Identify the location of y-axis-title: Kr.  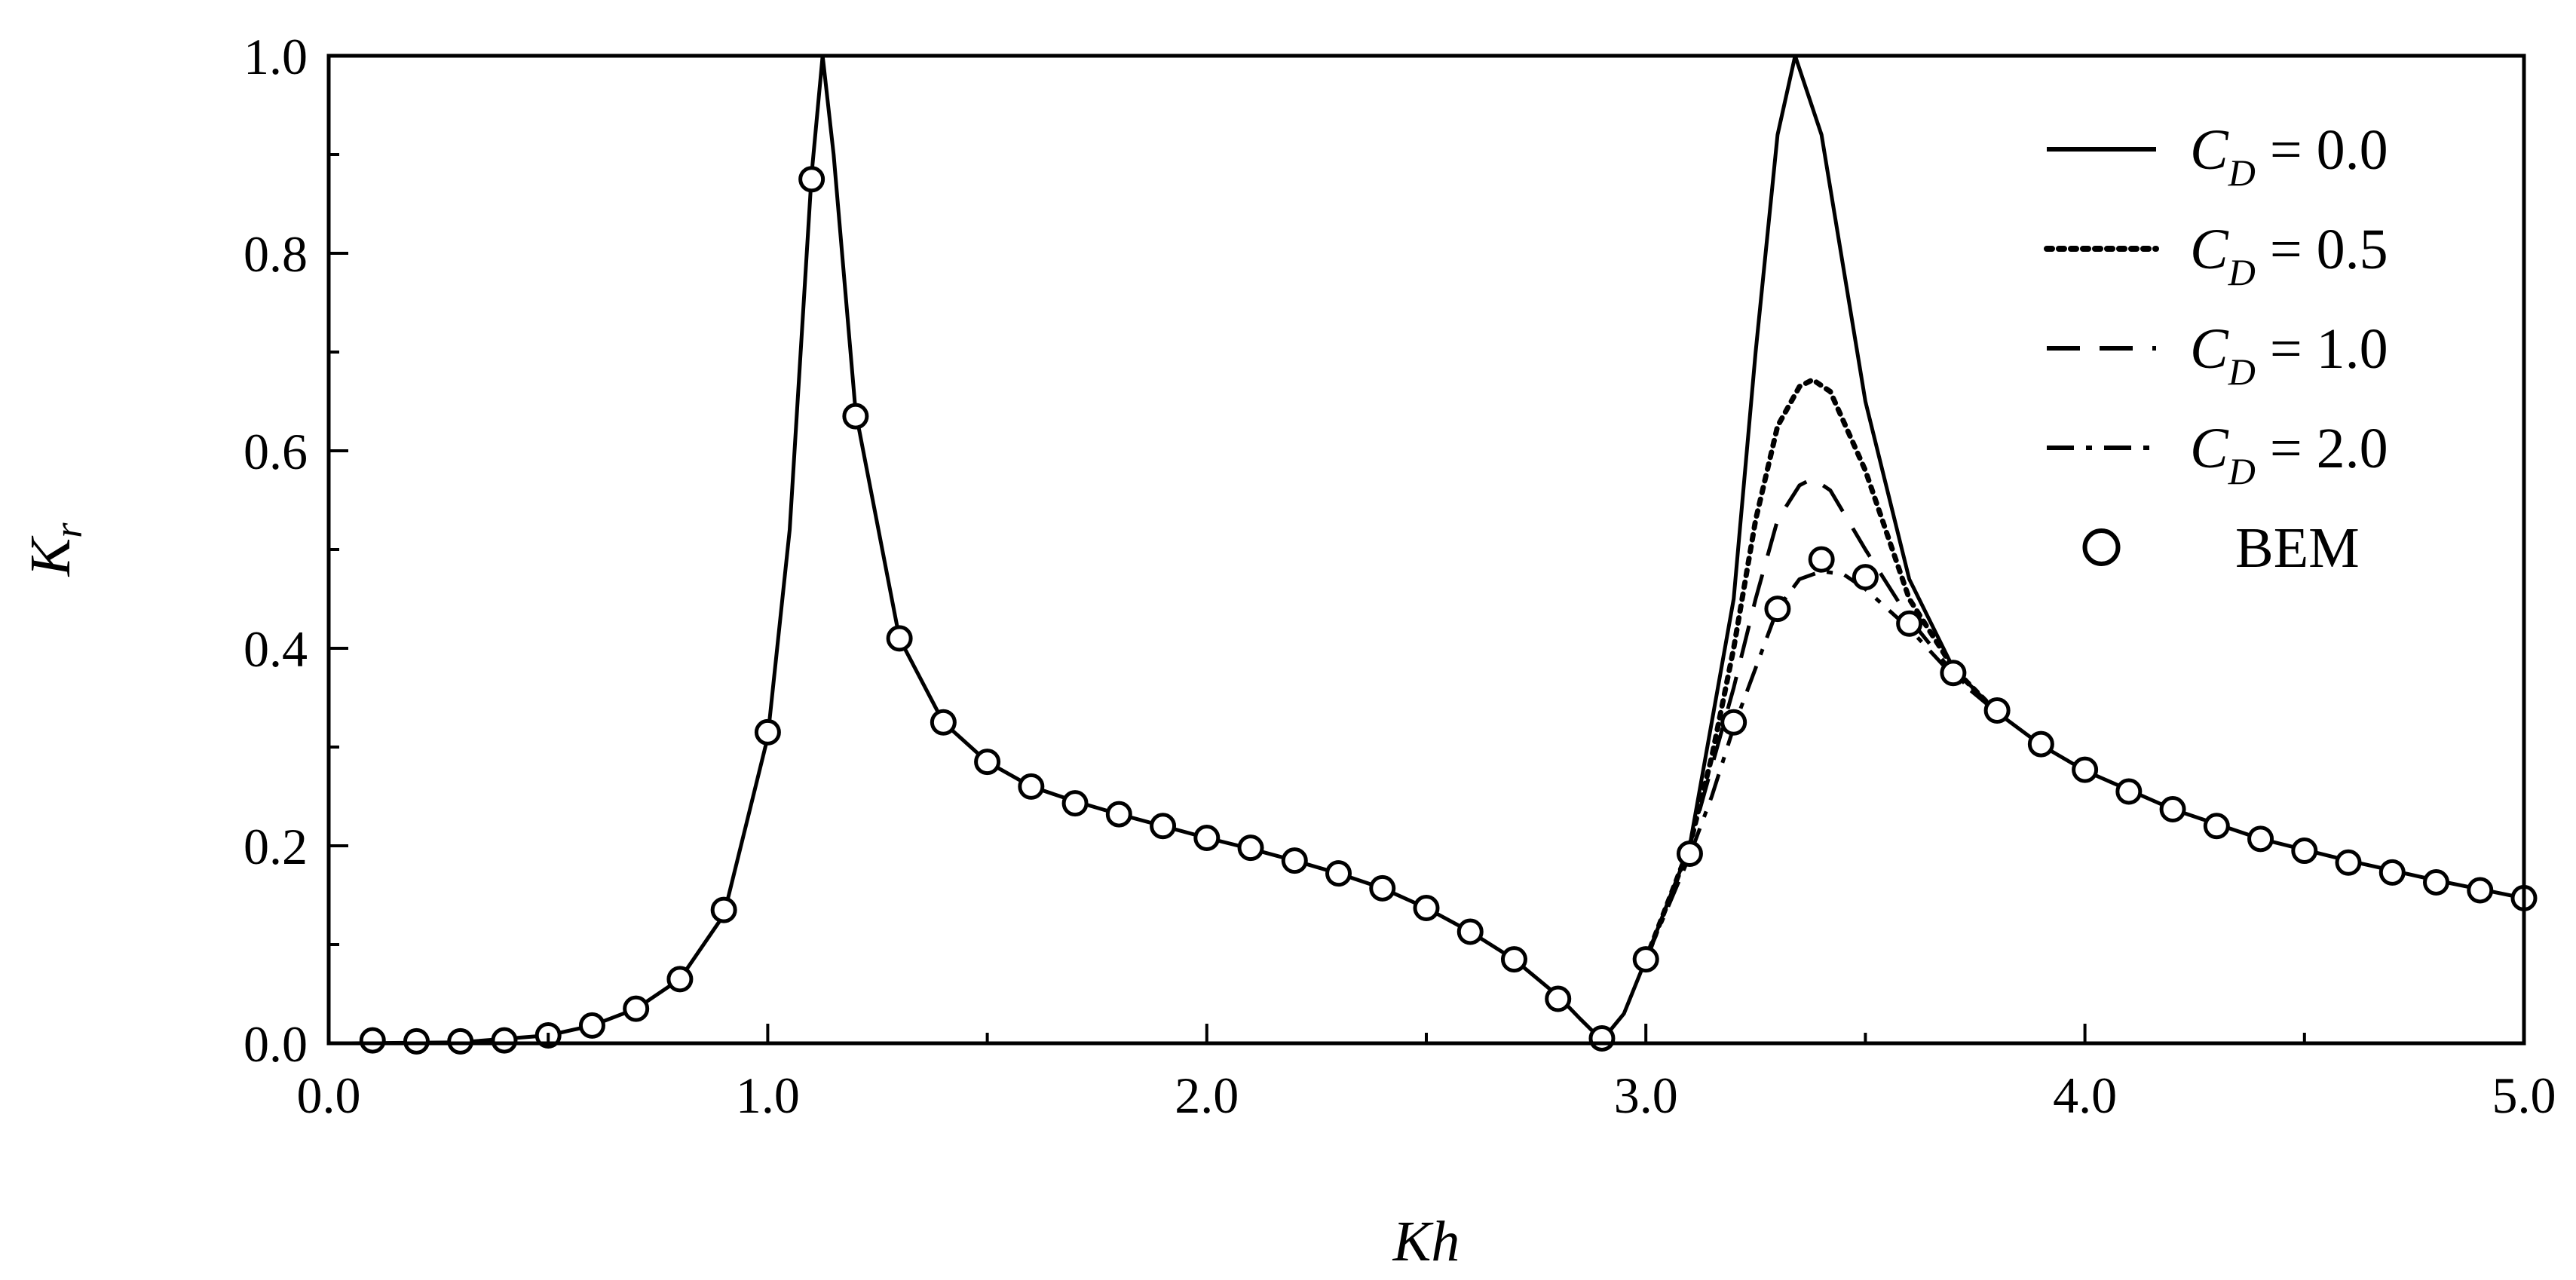
(54, 549).